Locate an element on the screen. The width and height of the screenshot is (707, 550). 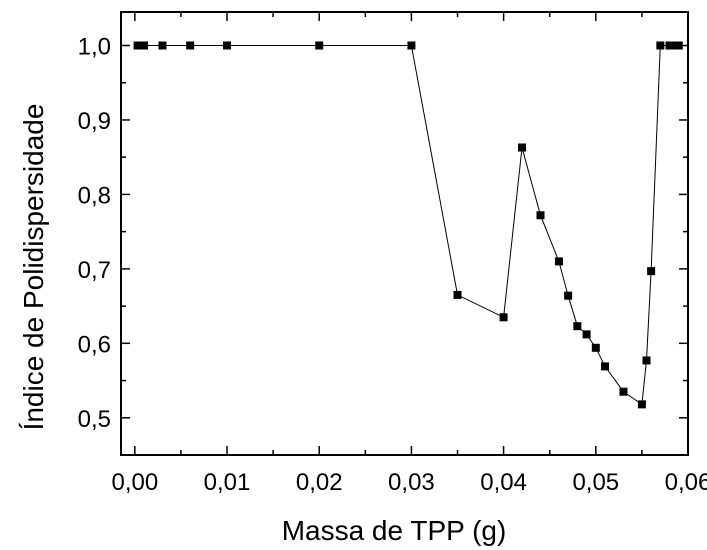
y-tick-label: 1,0 is located at coordinates (94, 47).